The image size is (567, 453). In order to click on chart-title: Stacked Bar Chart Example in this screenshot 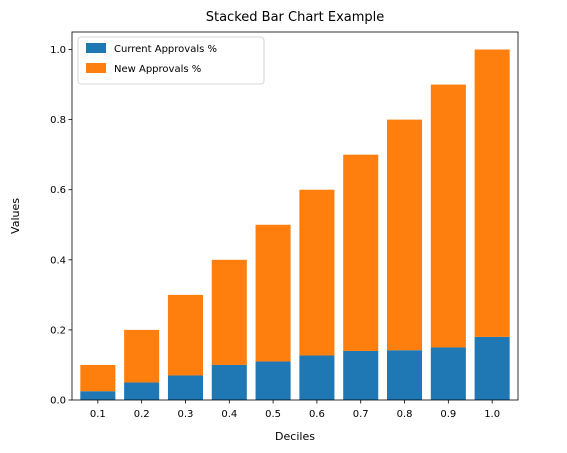, I will do `click(295, 17)`.